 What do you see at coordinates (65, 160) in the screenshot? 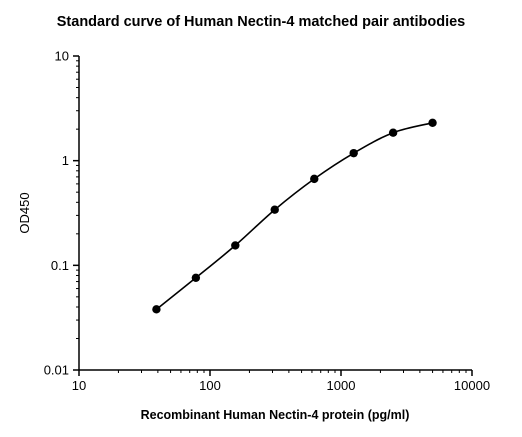
I see `y-tick-label: 1` at bounding box center [65, 160].